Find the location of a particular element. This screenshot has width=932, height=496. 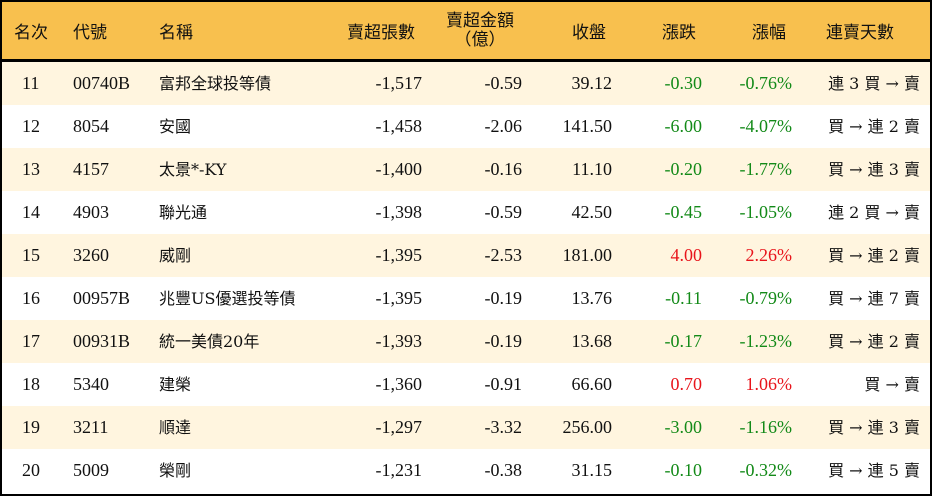

close-cell: 13.76 is located at coordinates (592, 298).